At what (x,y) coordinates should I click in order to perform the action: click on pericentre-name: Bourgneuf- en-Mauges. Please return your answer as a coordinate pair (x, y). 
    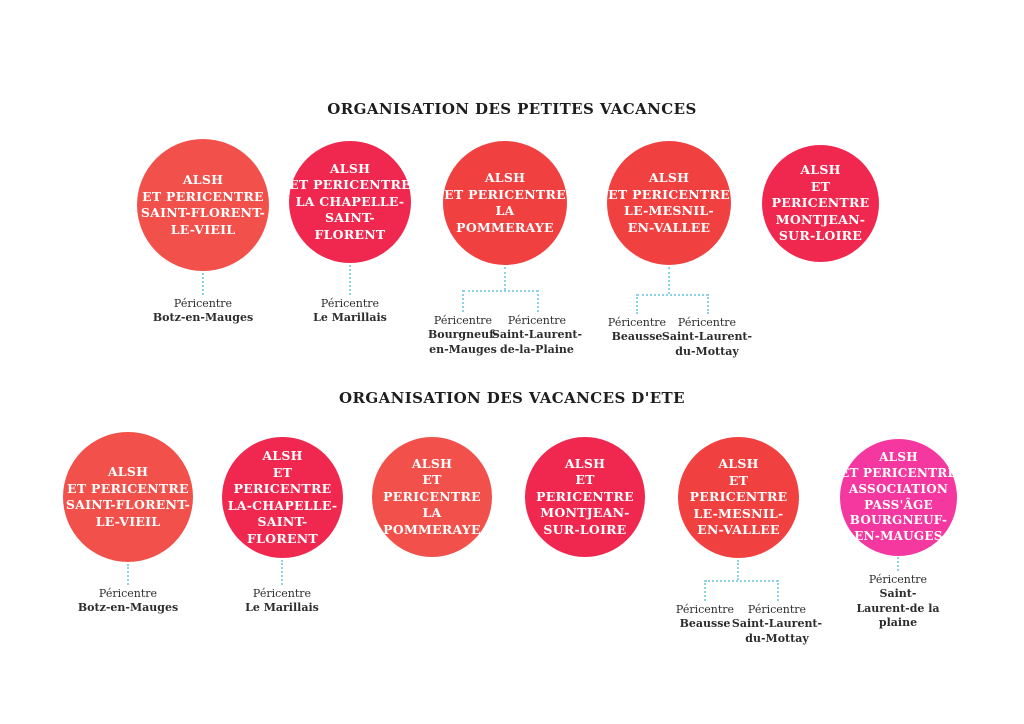
    Looking at the image, I should click on (463, 342).